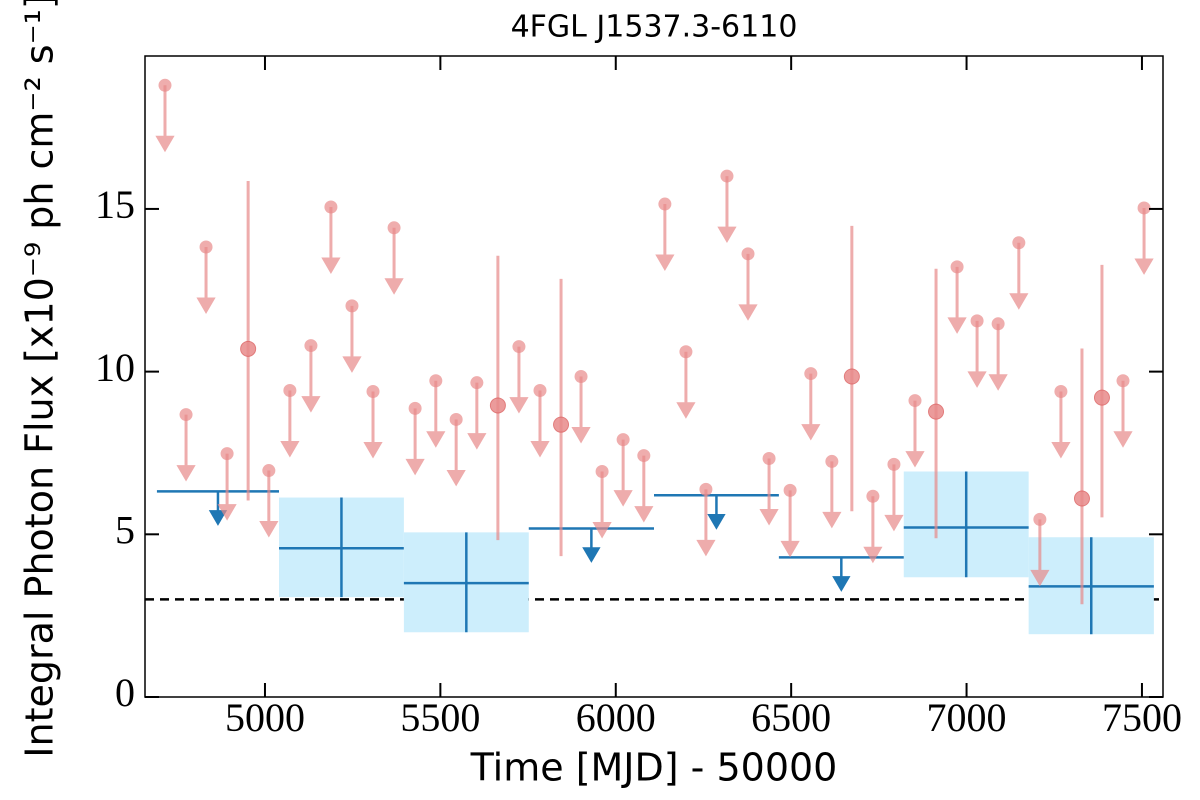  Describe the element at coordinates (265, 717) in the screenshot. I see `x-tick-label: 5000` at that location.